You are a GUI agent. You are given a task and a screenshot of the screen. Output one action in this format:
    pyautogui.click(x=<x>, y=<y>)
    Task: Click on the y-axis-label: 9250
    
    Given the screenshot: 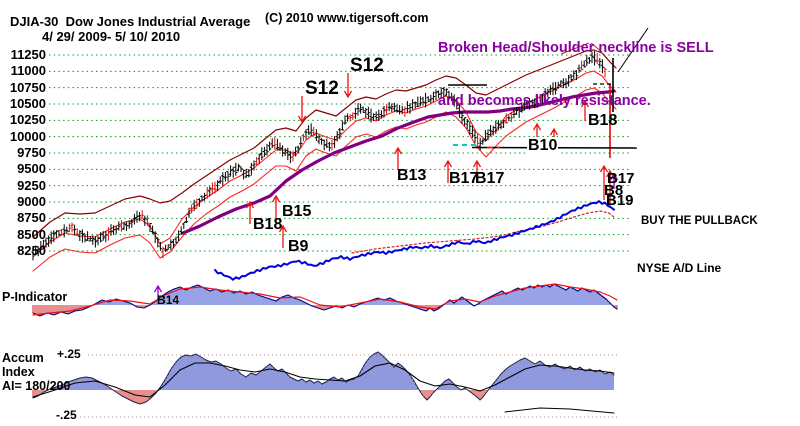 What is the action you would take?
    pyautogui.click(x=31, y=185)
    